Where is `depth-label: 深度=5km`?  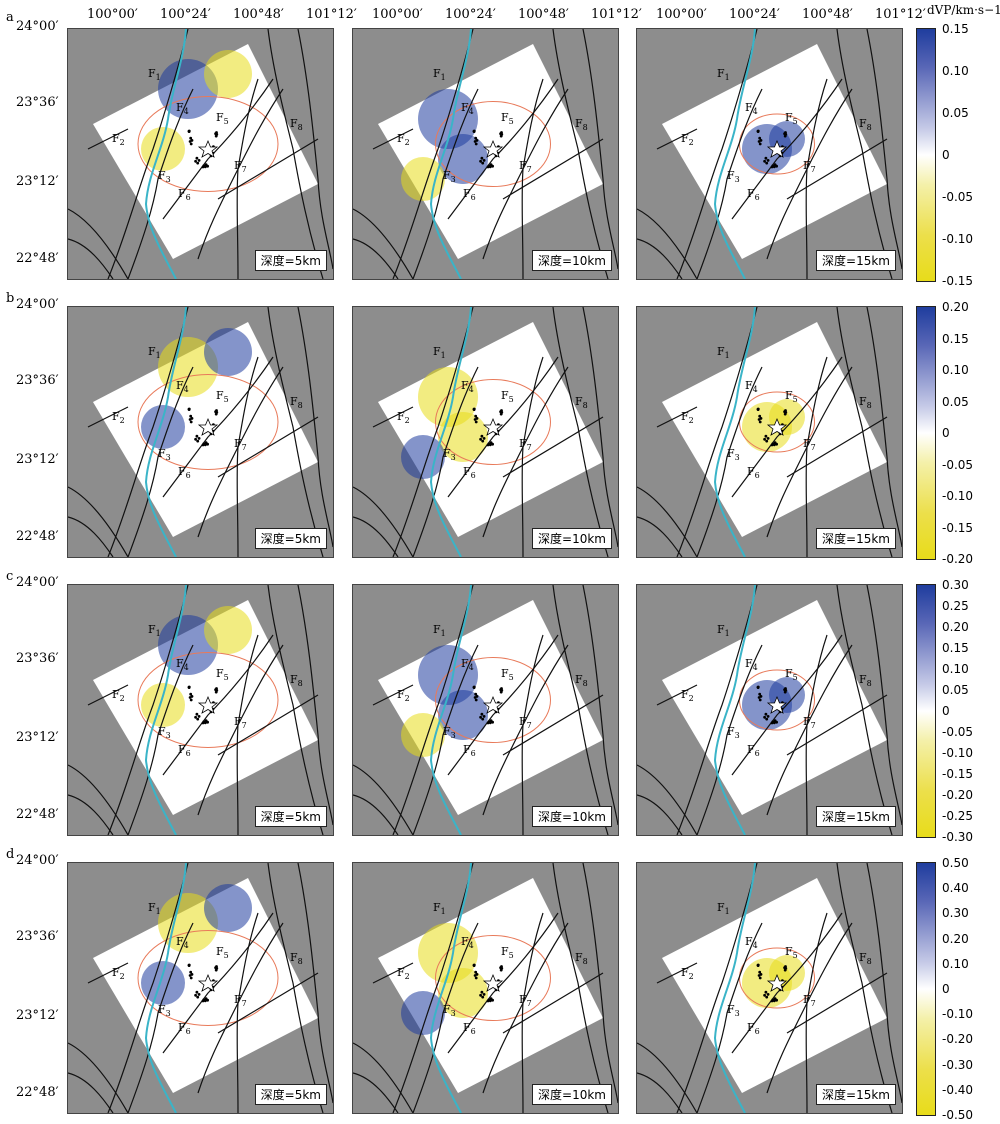
depth-label: 深度=5km is located at coordinates (290, 816).